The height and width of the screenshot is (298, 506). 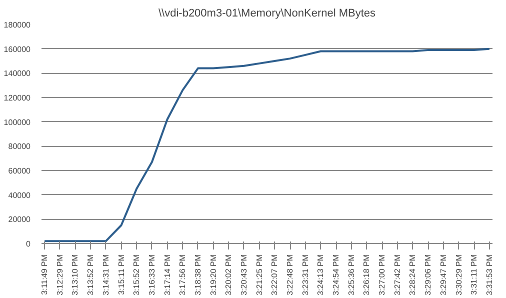 I want to click on x-tick-label: 3:22:07 PM, so click(x=275, y=275).